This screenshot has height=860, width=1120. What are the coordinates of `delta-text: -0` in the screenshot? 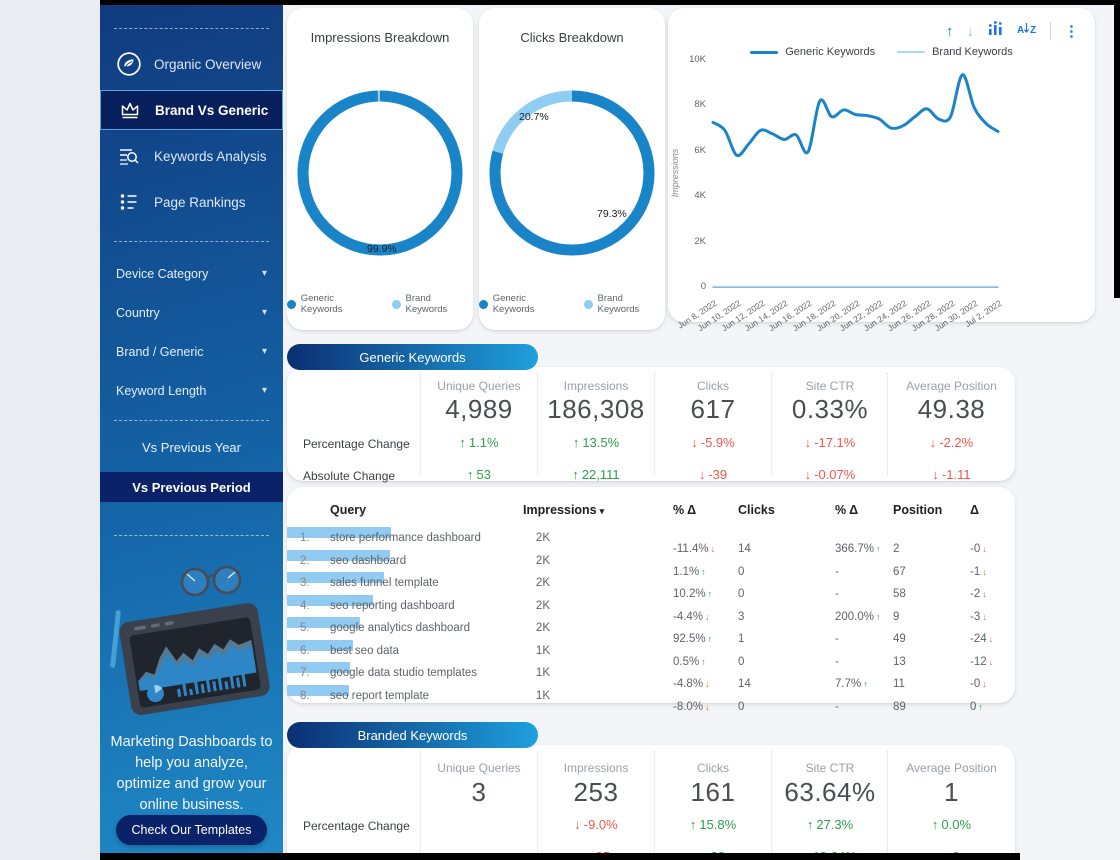 It's located at (975, 549).